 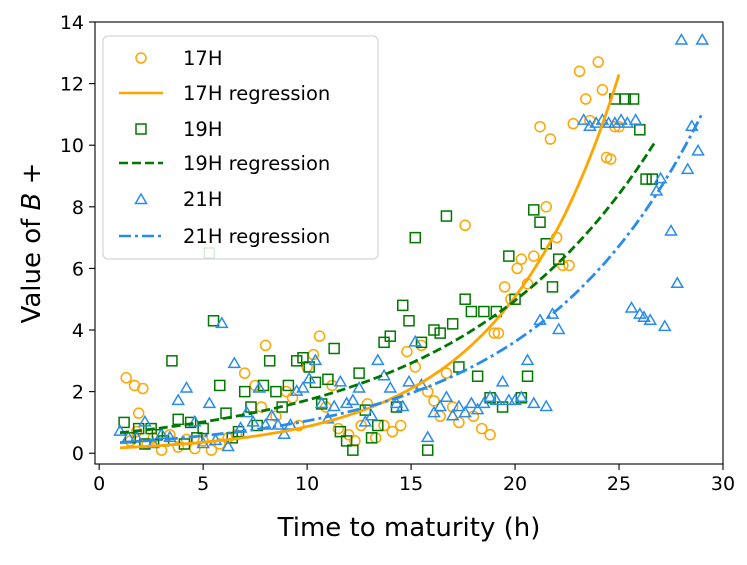 I want to click on legend-21h-marker, so click(x=141, y=198).